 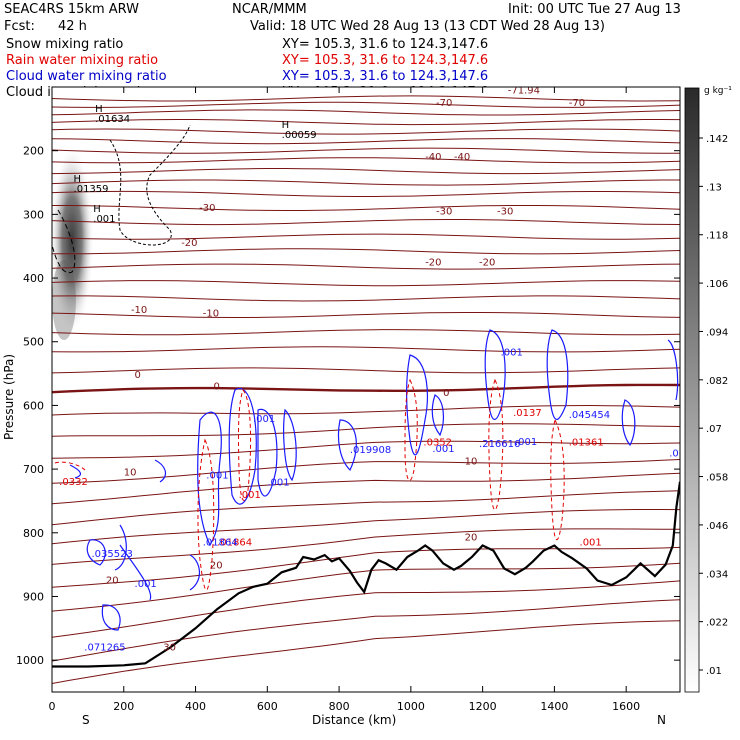 What do you see at coordinates (554, 706) in the screenshot?
I see `x-tick-label: 1400` at bounding box center [554, 706].